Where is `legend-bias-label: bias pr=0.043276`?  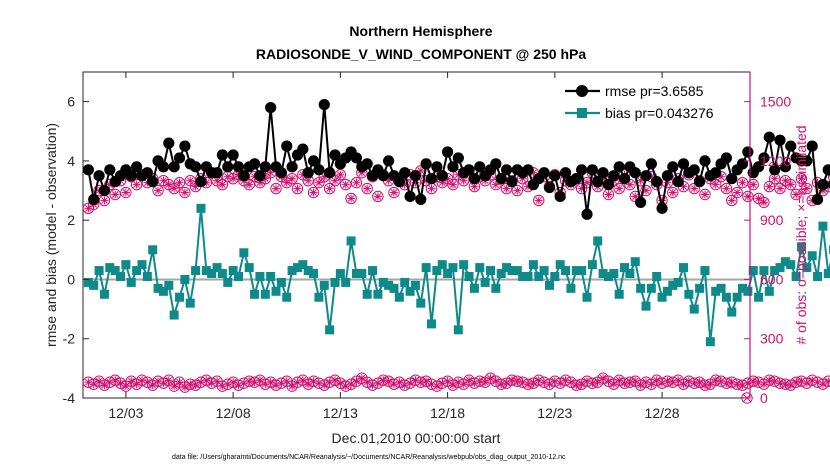 legend-bias-label: bias pr=0.043276 is located at coordinates (659, 113).